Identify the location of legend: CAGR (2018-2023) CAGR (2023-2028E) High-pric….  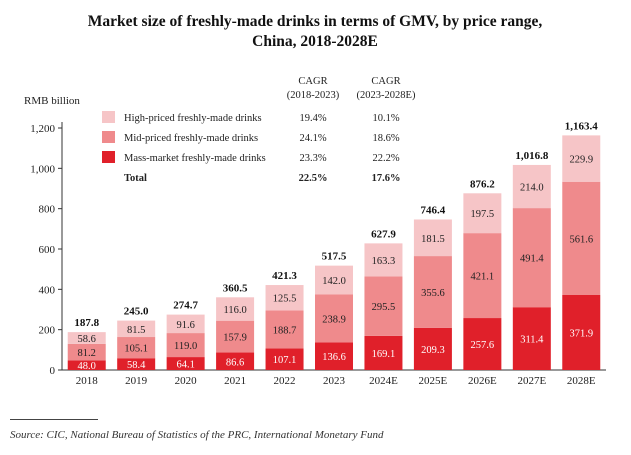
(259, 130).